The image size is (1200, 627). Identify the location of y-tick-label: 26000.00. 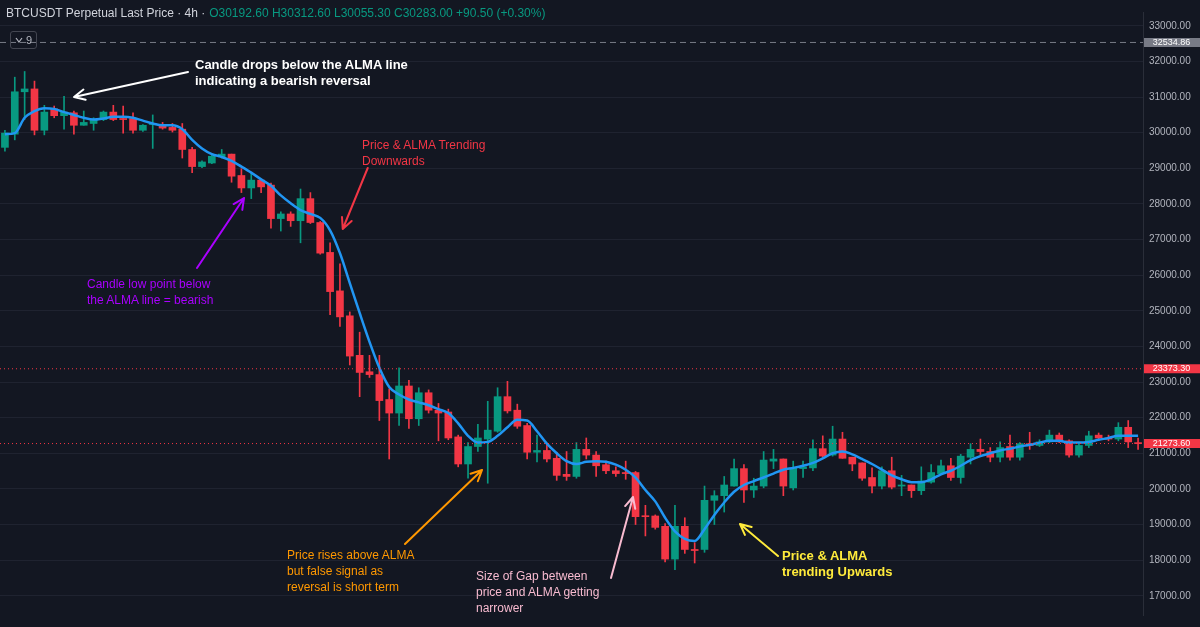
(1170, 274).